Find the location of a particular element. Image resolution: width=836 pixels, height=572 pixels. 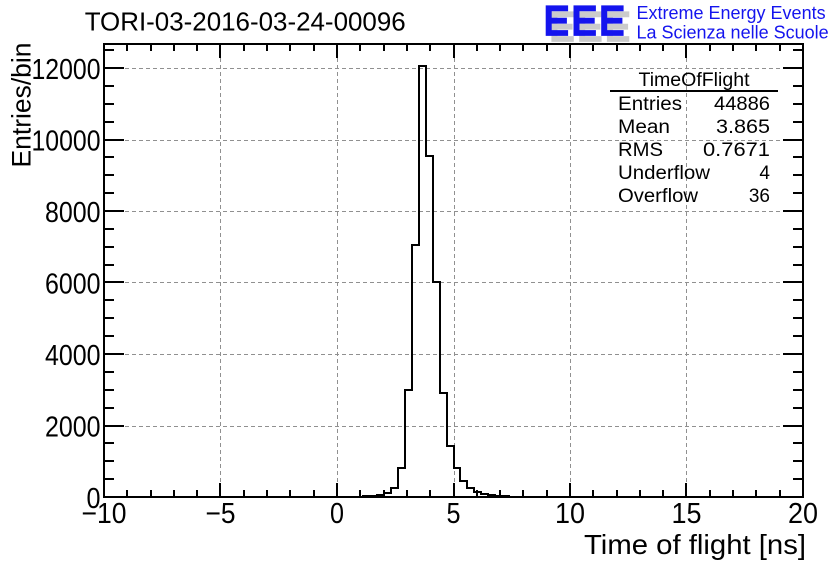

svg-text: 12000 is located at coordinates (66, 70).